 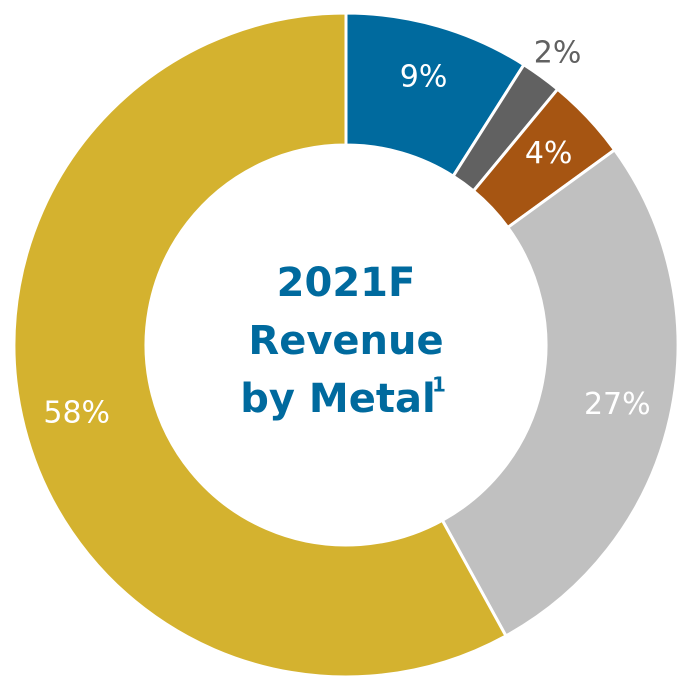 What do you see at coordinates (76, 413) in the screenshot?
I see `data-label: 58%` at bounding box center [76, 413].